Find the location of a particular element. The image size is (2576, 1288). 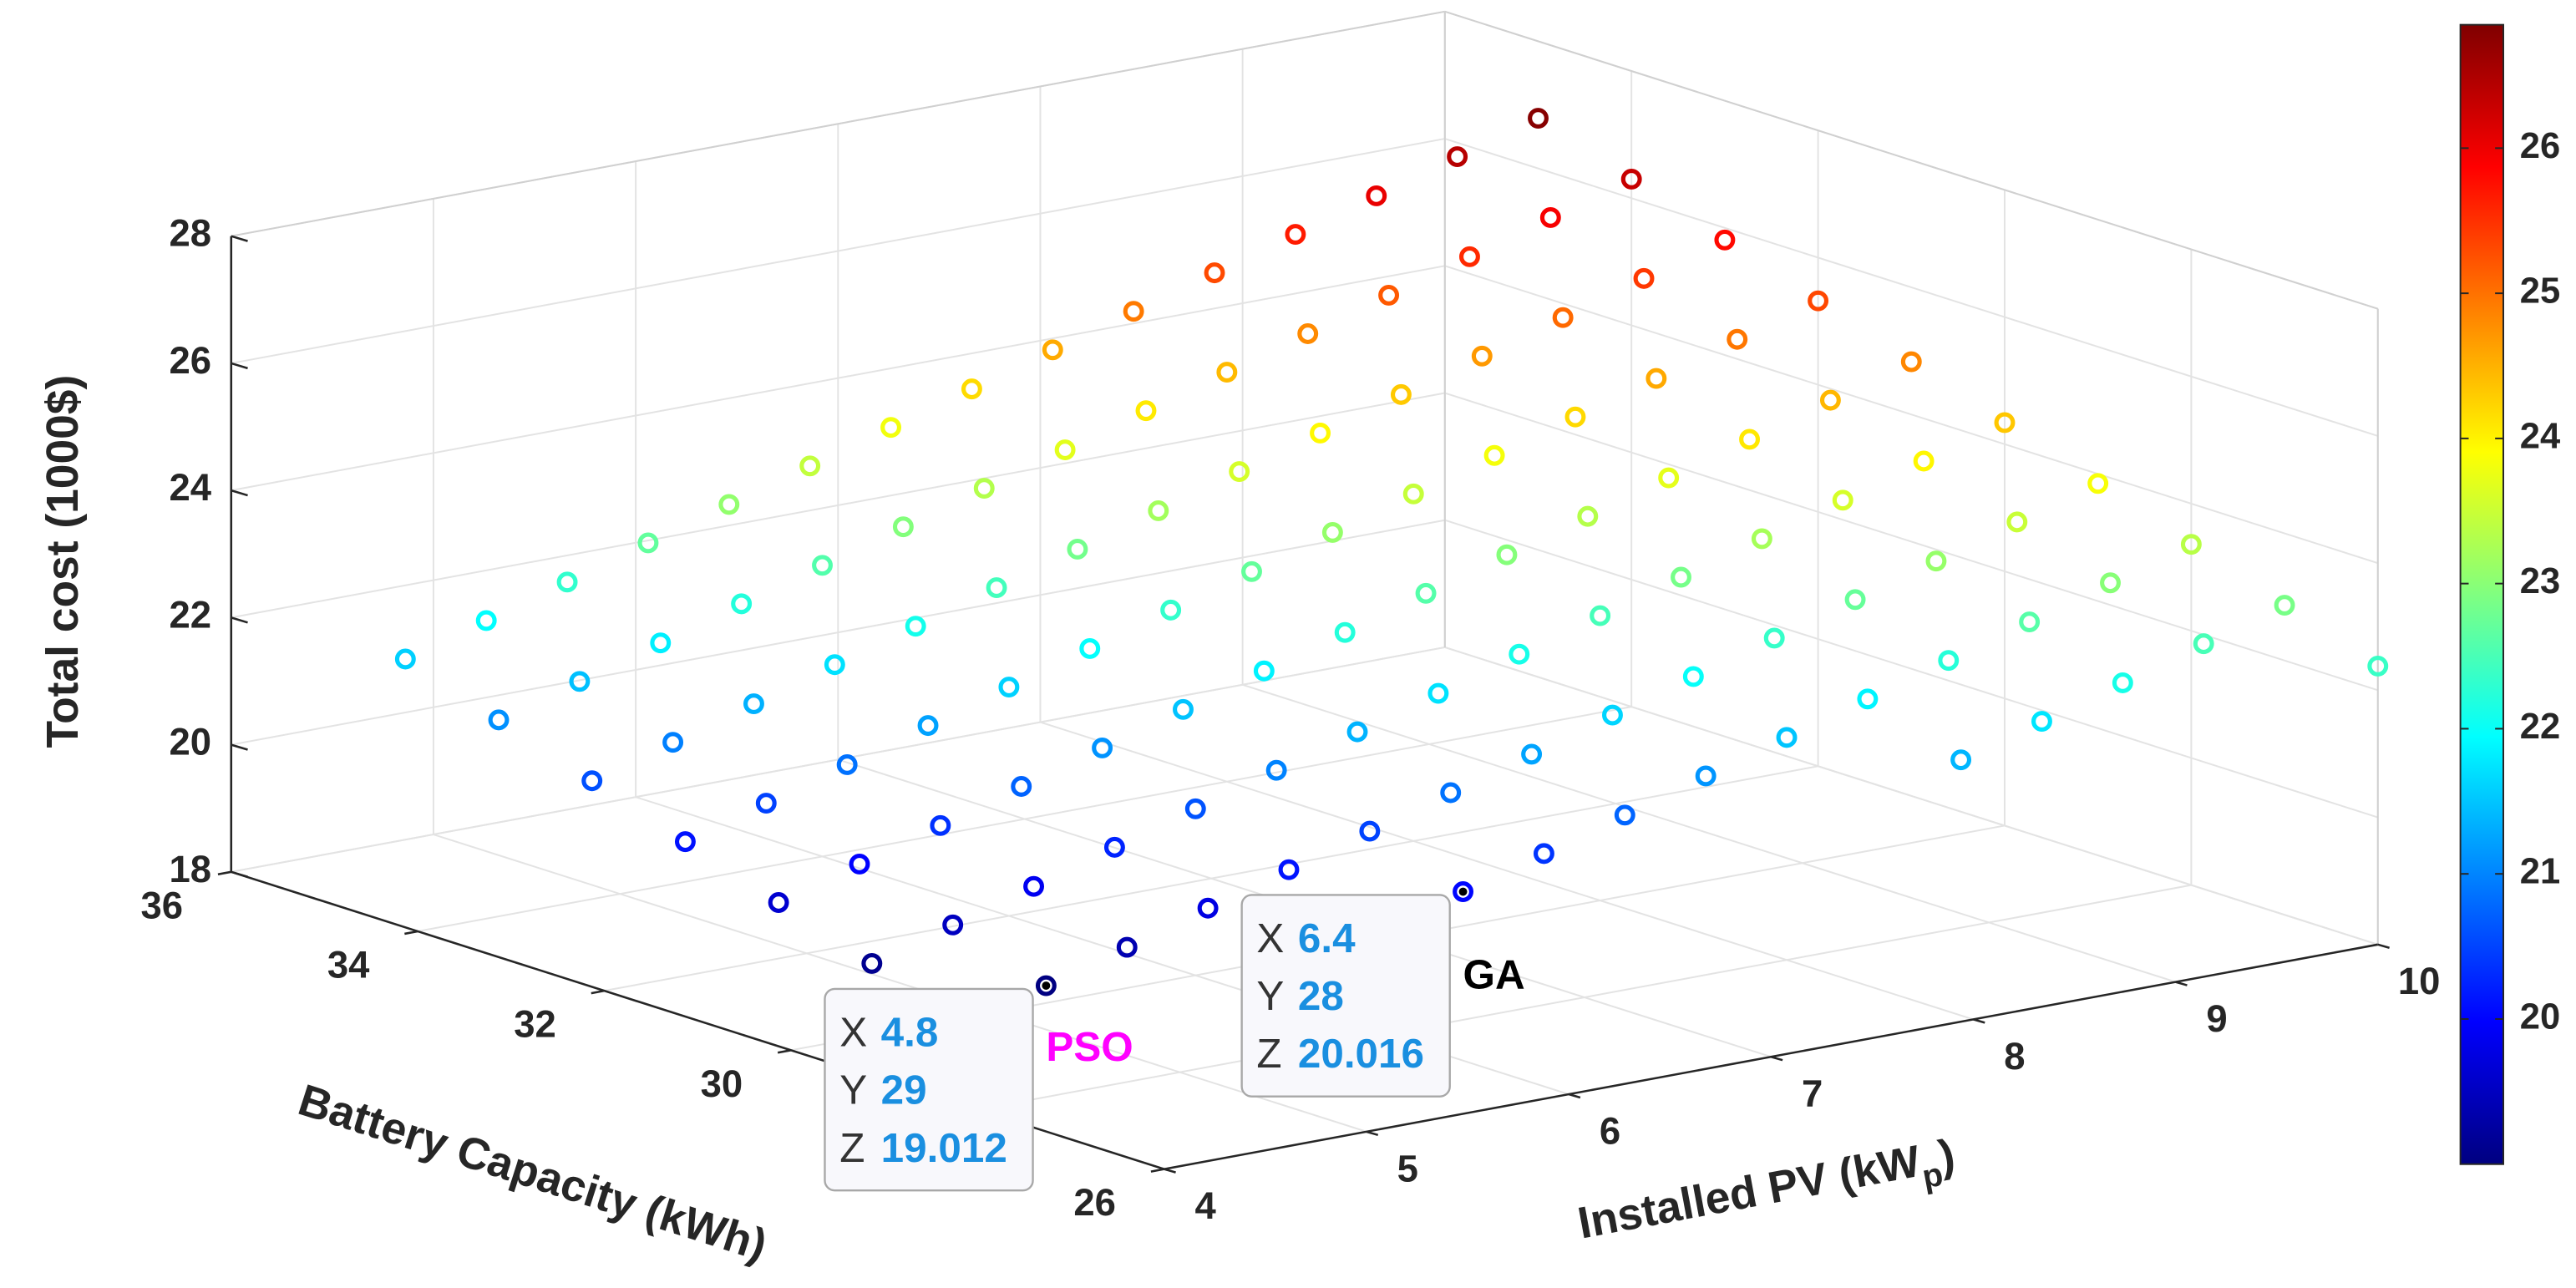

datatip-key: X is located at coordinates (853, 1032).